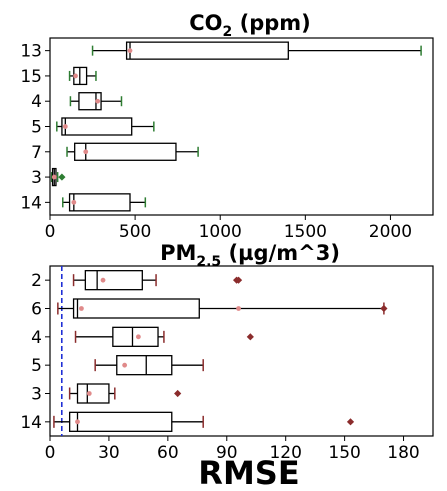  What do you see at coordinates (344, 453) in the screenshot?
I see `pm25-x-tick-label: 150` at bounding box center [344, 453].